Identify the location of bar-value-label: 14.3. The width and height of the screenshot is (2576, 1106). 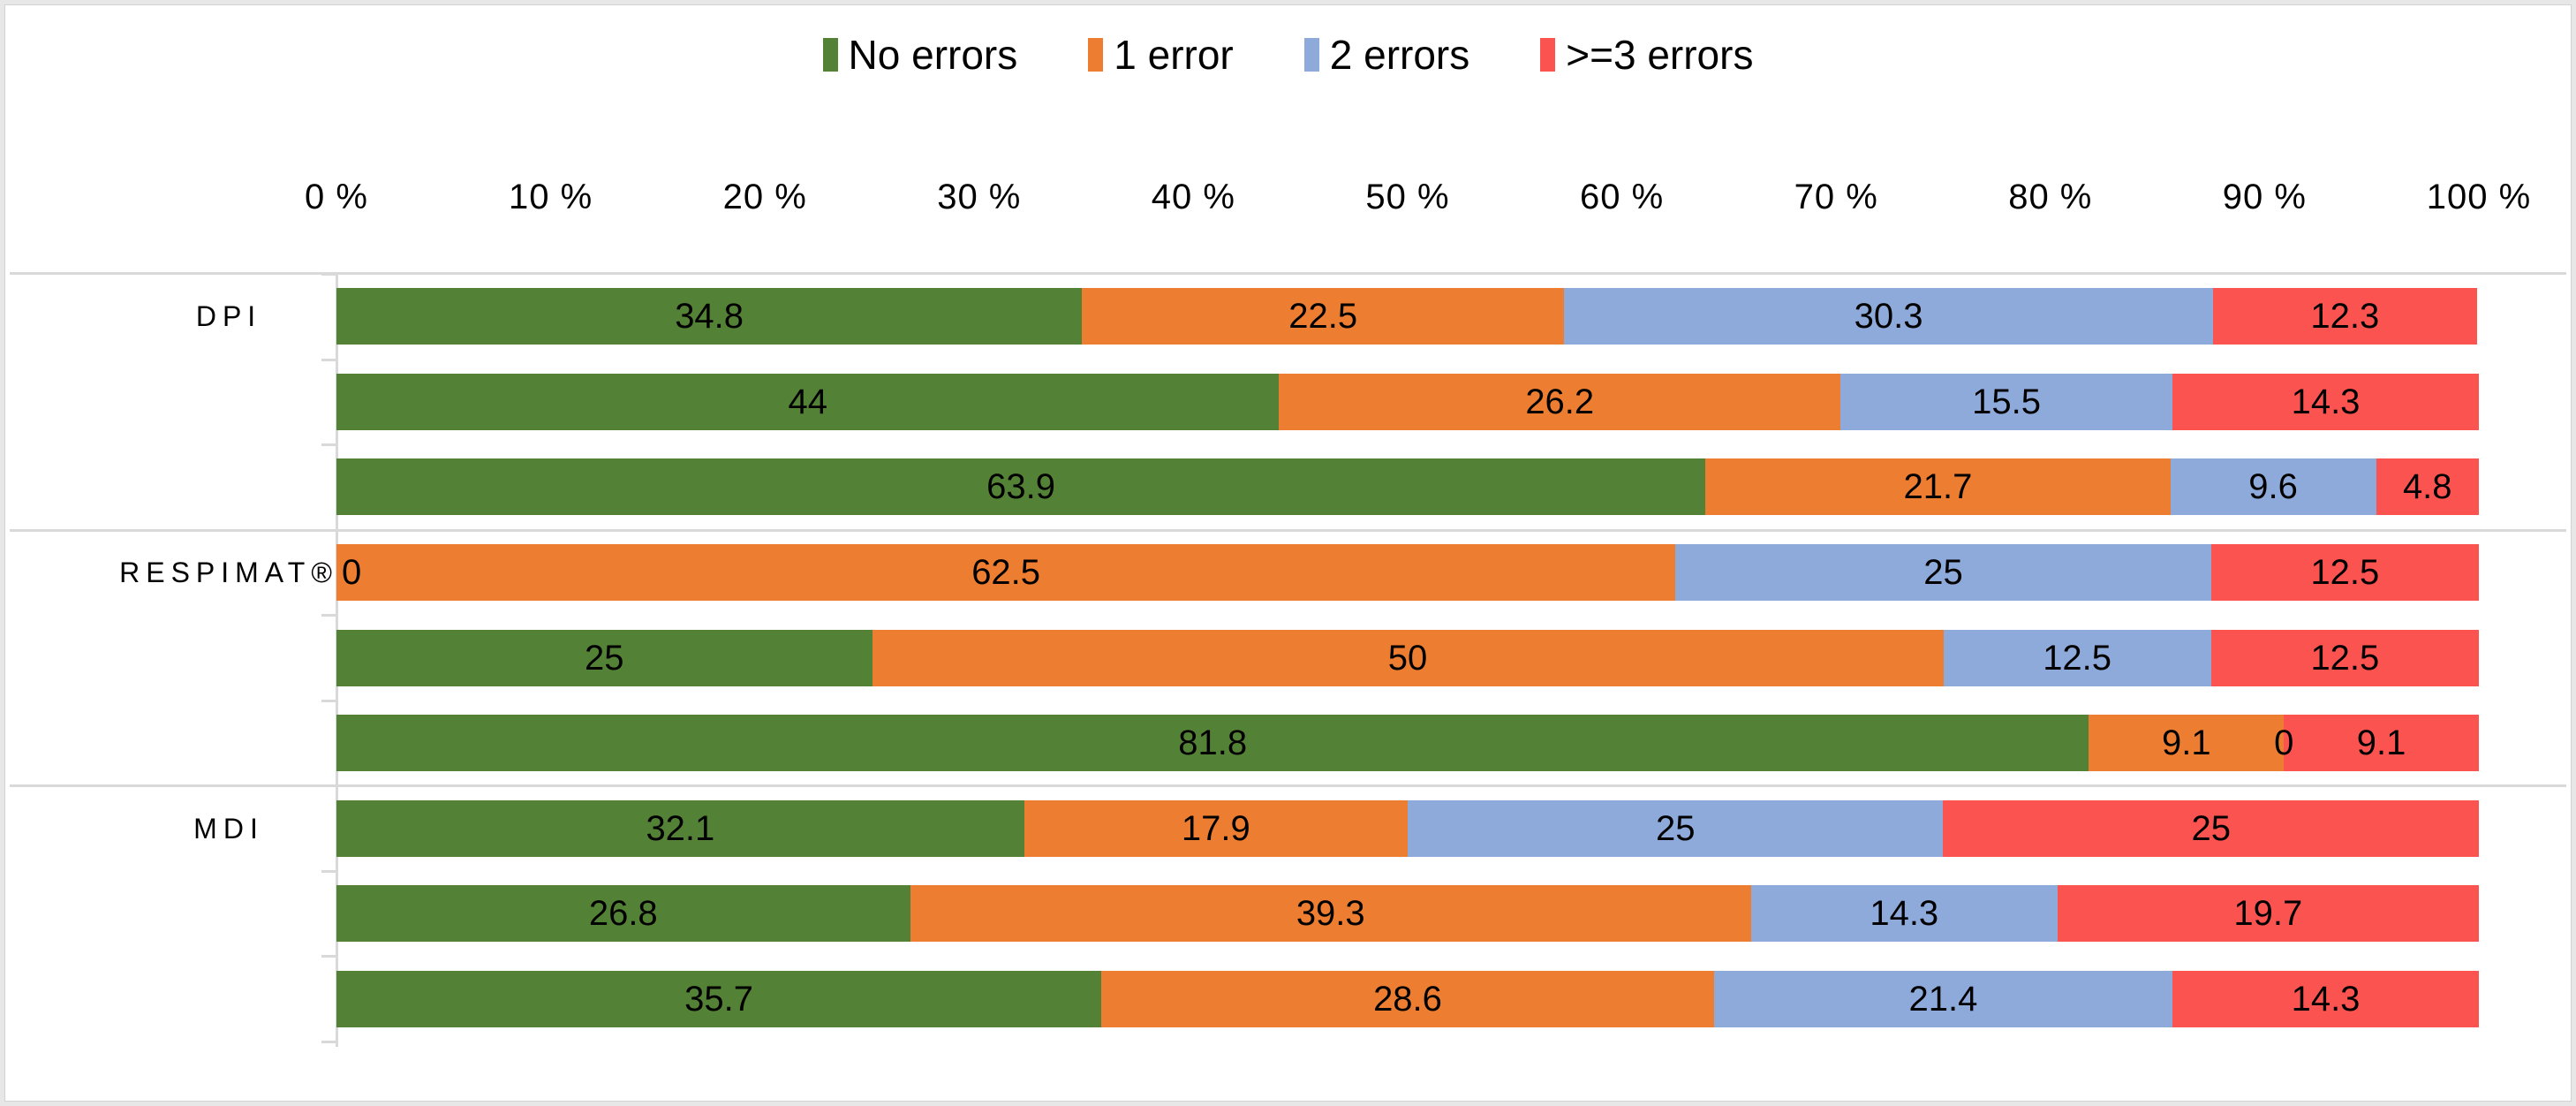
(2326, 401).